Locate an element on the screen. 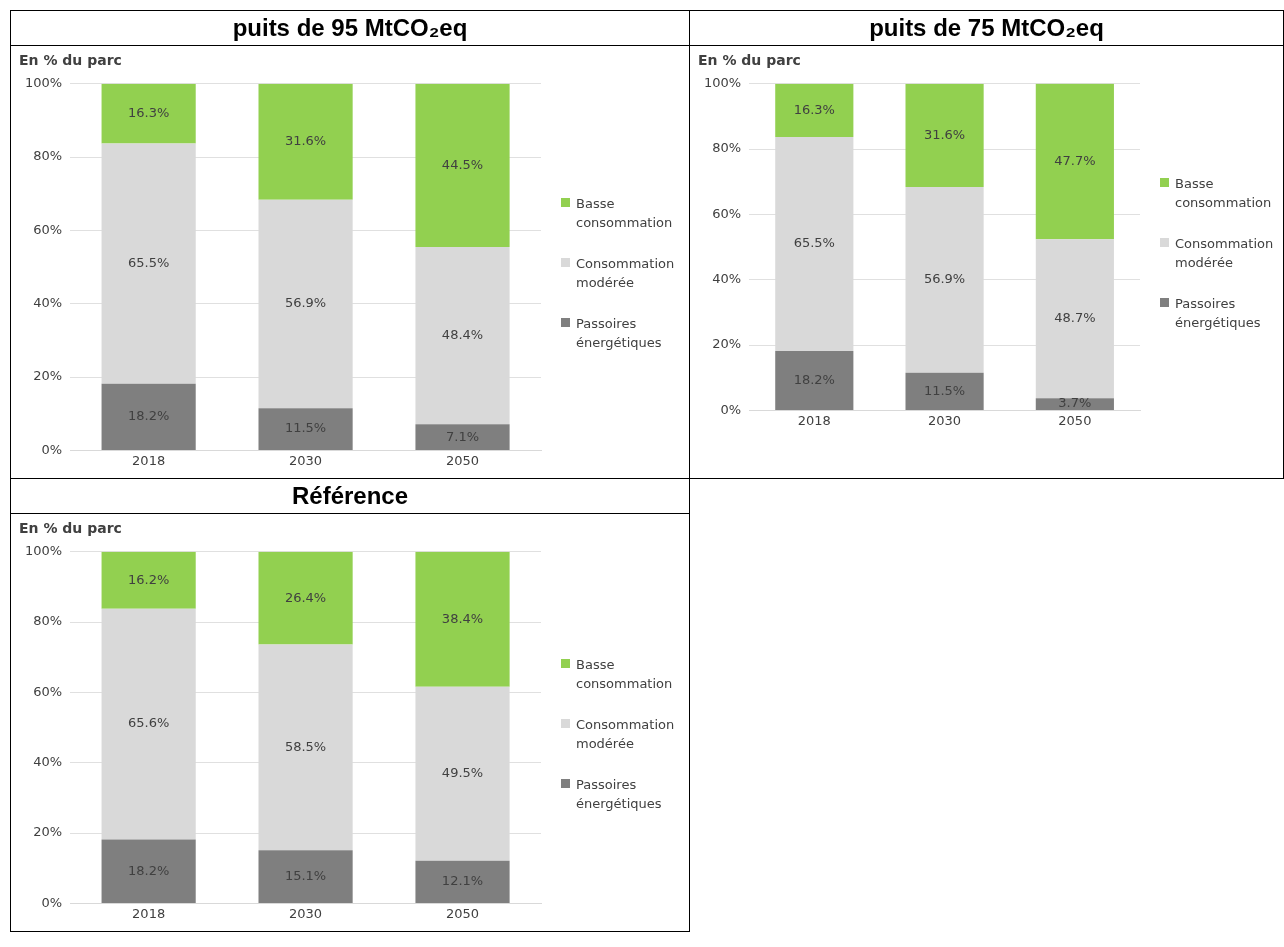 This screenshot has height=947, width=1284. data-label: 58.5% is located at coordinates (305, 746).